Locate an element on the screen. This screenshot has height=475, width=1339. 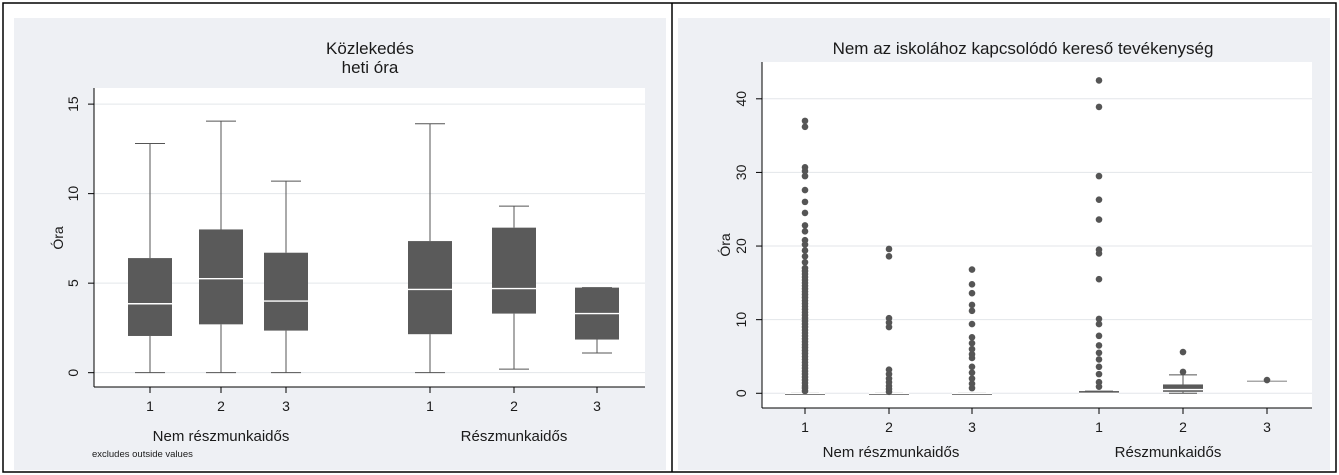
chart-right-x-ticks: 1 2 3 1 2 3 is located at coordinates (1036, 421).